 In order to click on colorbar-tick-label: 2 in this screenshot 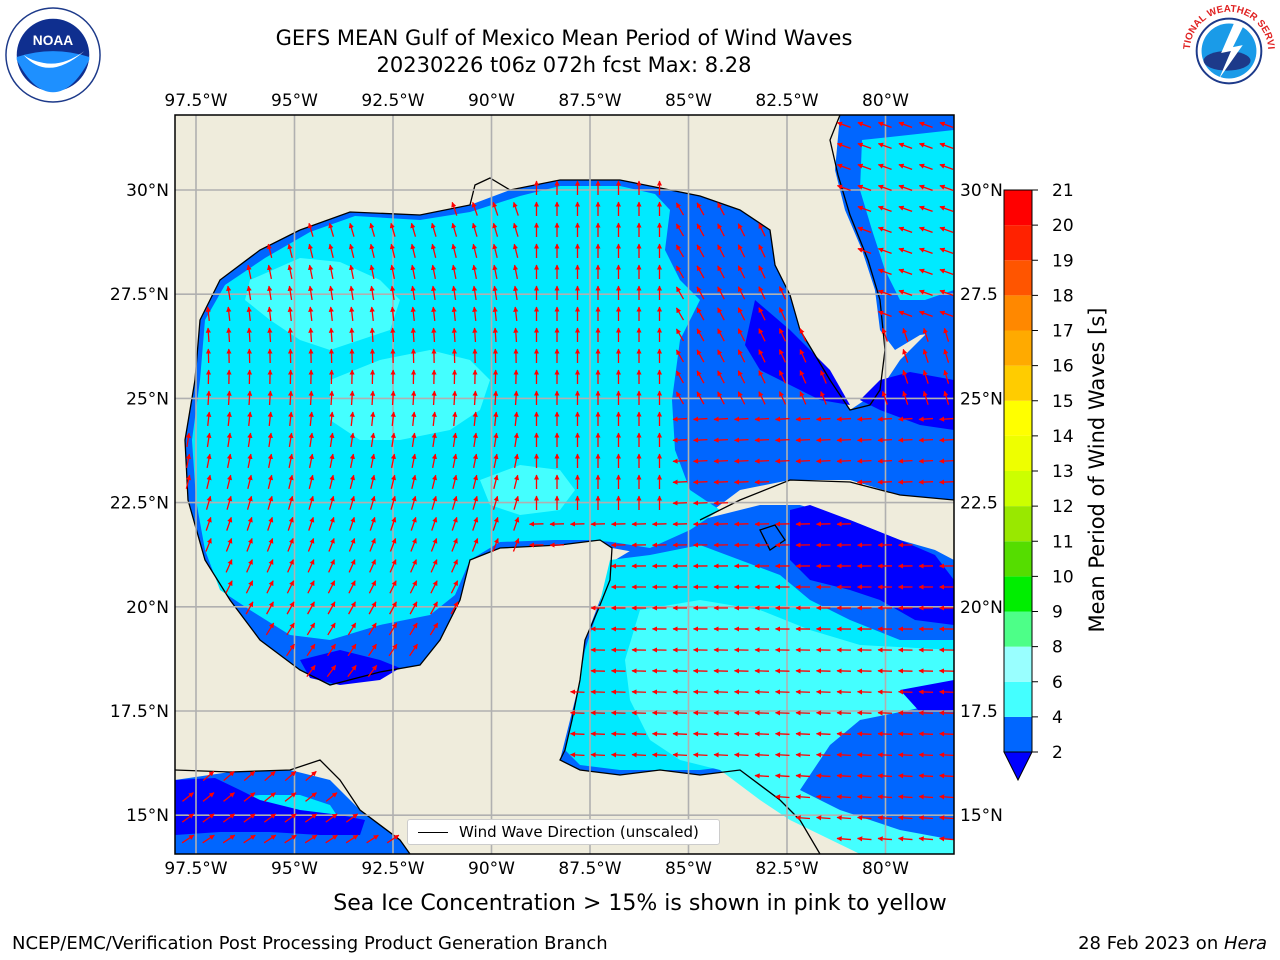, I will do `click(1057, 753)`.